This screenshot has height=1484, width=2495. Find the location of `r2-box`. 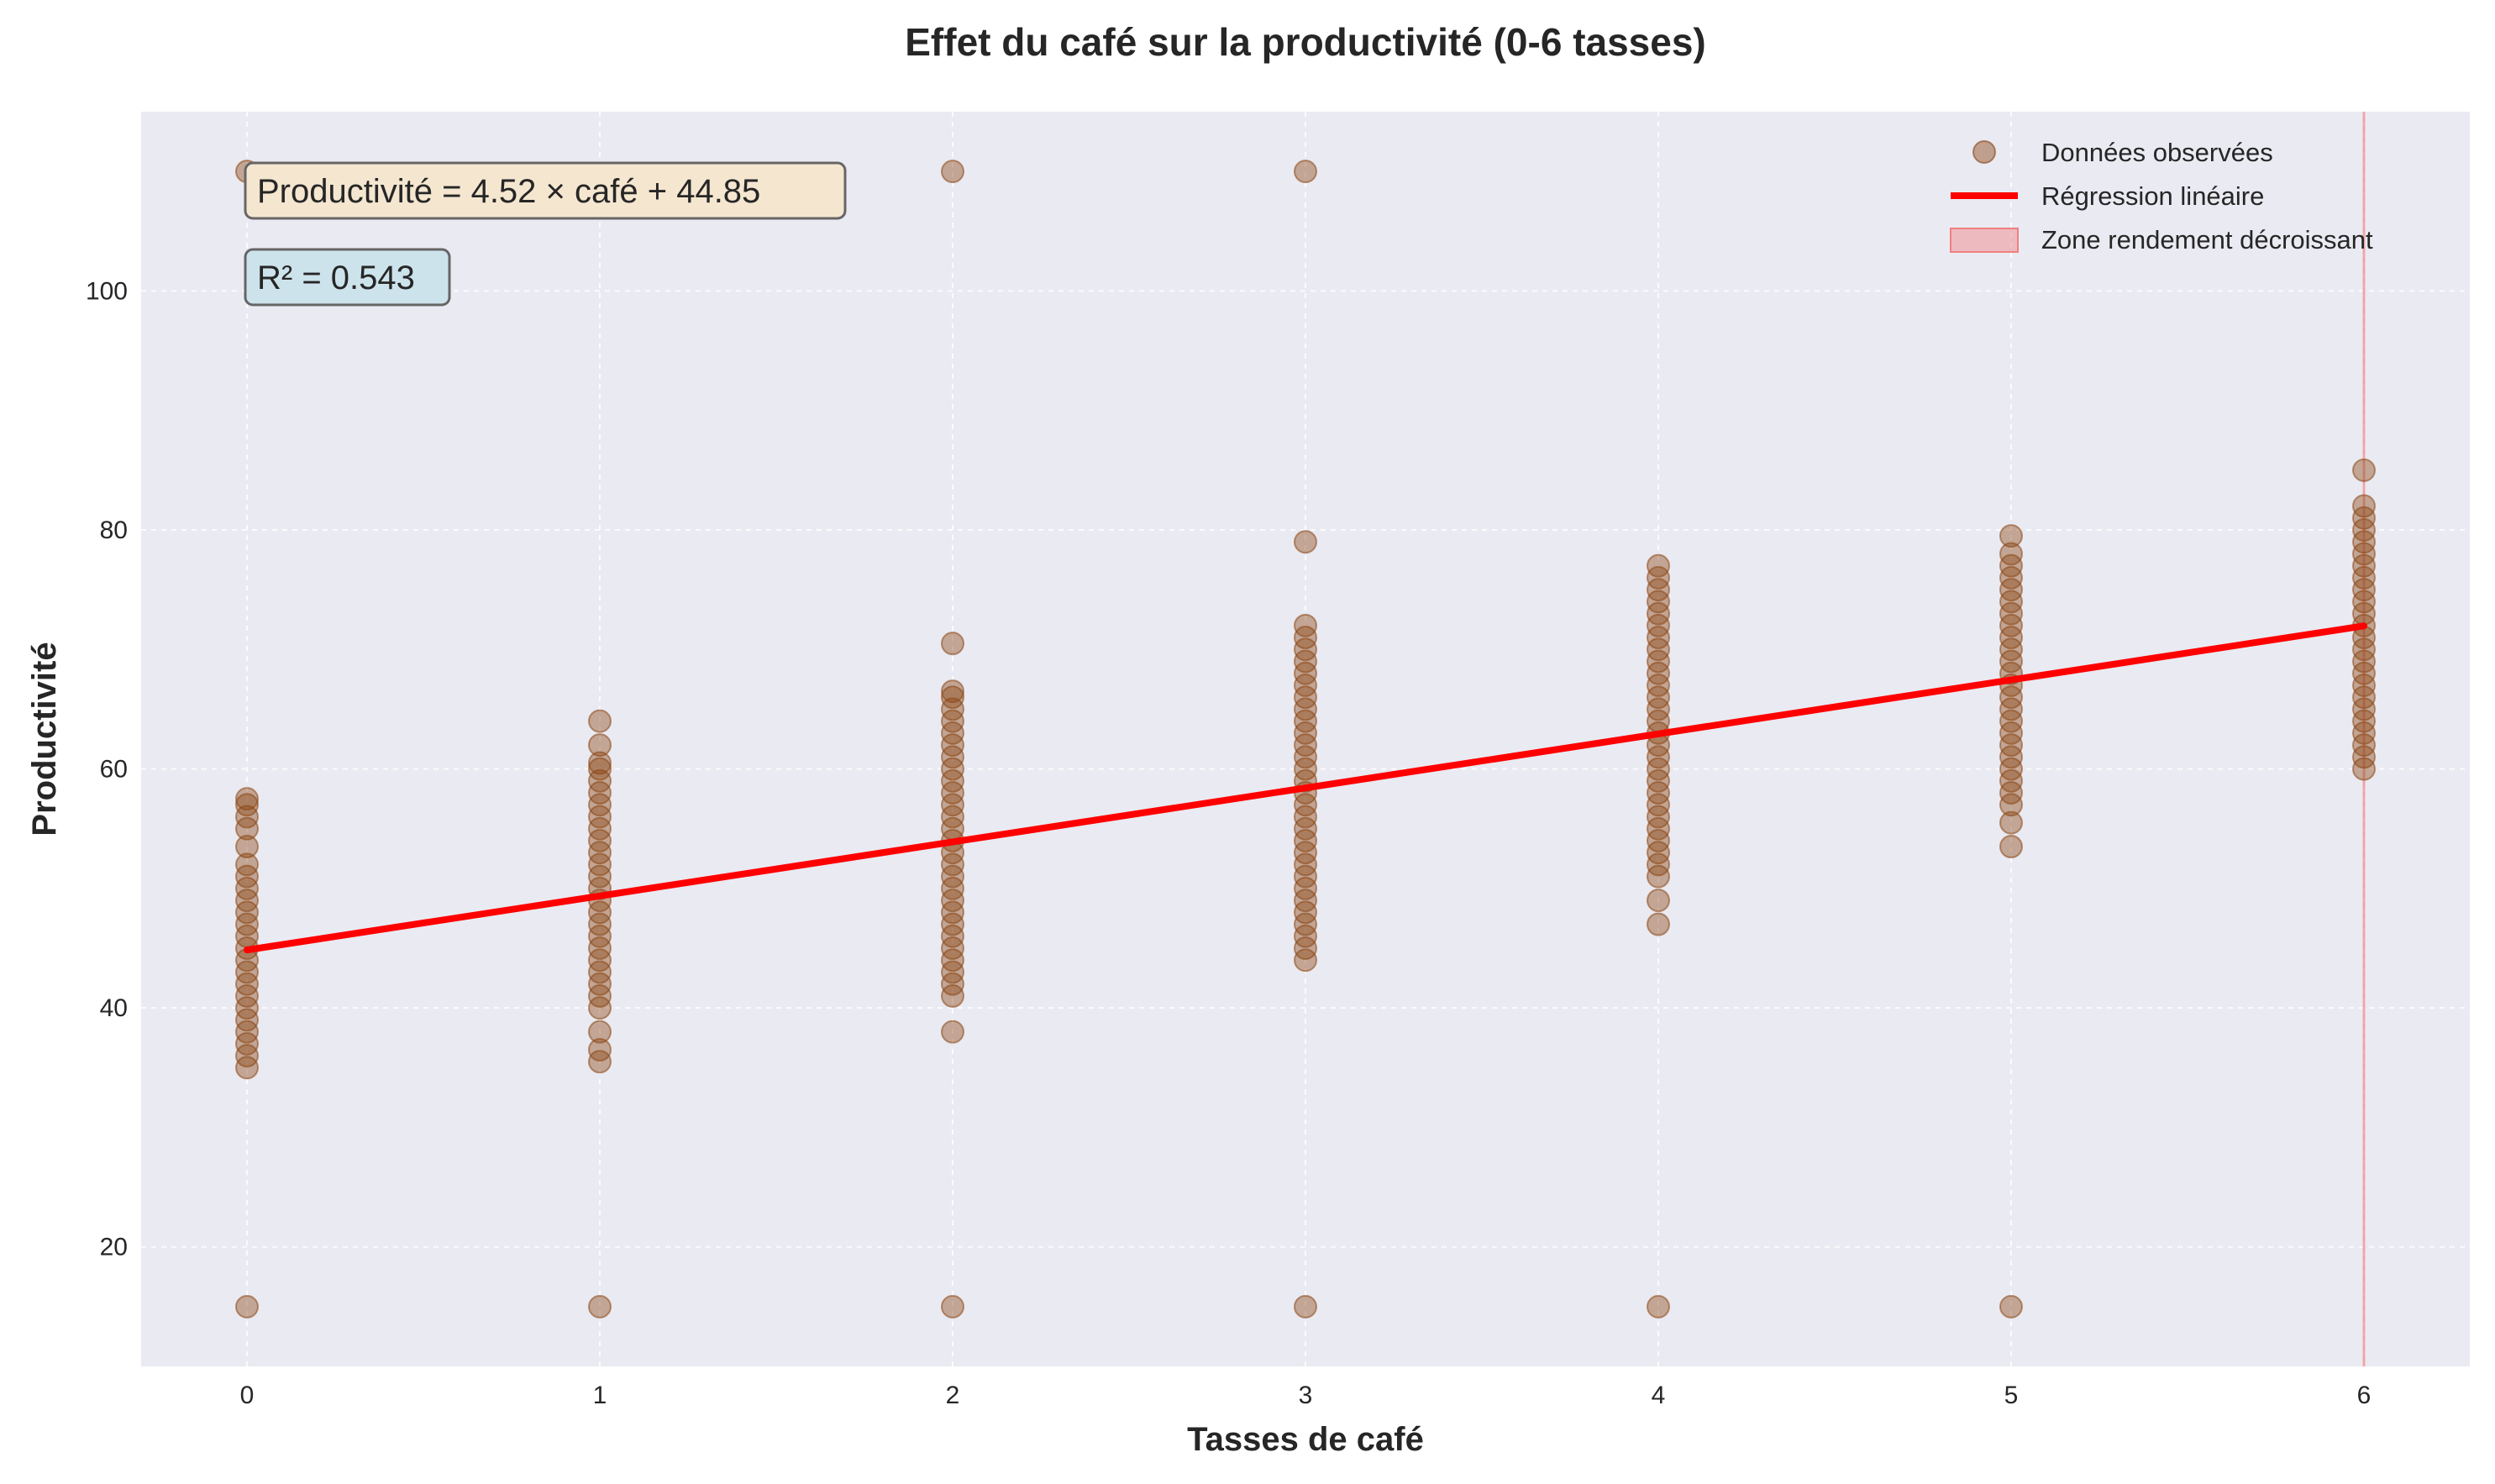

r2-box is located at coordinates (348, 277).